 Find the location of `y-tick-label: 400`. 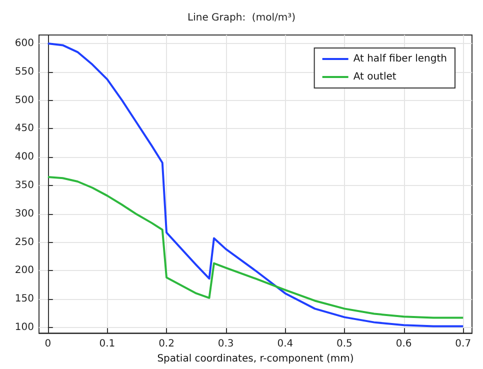

y-tick-label: 400 is located at coordinates (24, 157).